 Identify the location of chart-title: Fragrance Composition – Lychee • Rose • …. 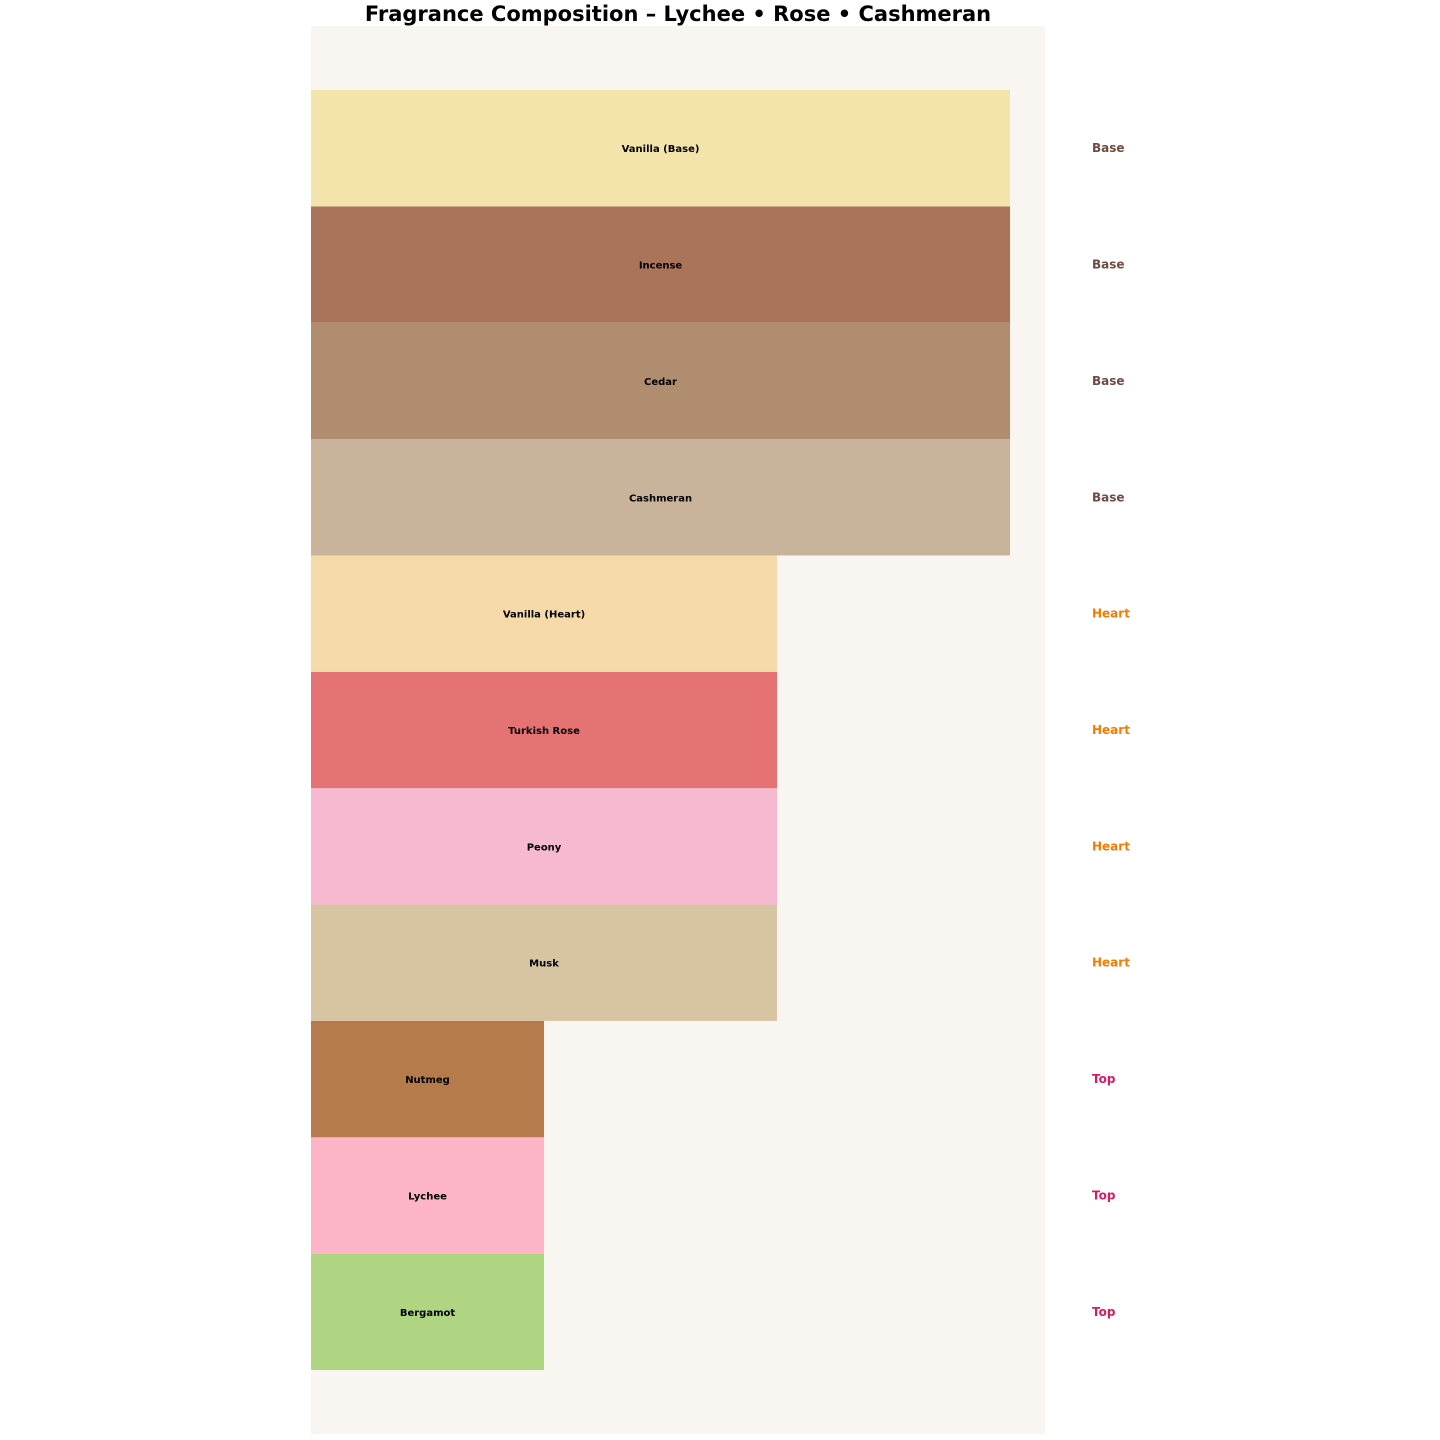
(678, 14).